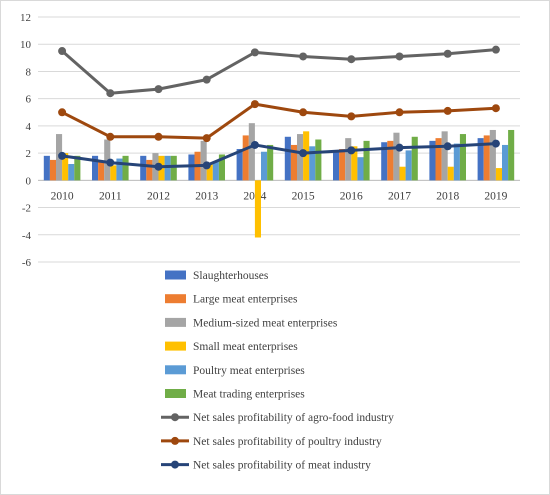 This screenshot has width=550, height=495. Describe the element at coordinates (110, 196) in the screenshot. I see `x-tick-label: 2011` at that location.